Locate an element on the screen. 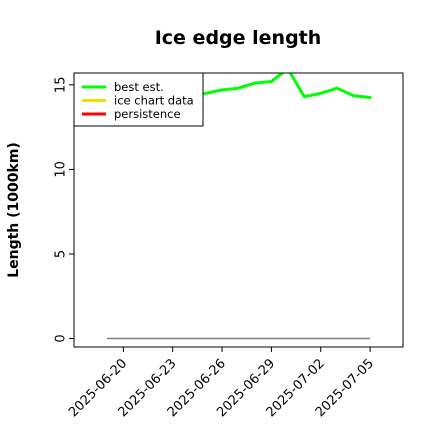  y-tick-label: 15 is located at coordinates (61, 85).